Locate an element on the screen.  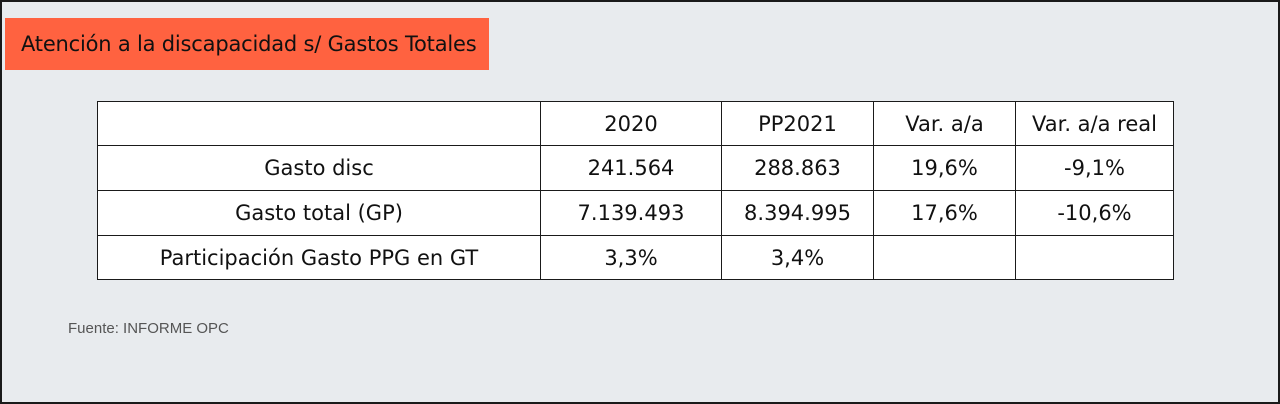
cell-2020: 241.564 is located at coordinates (631, 168).